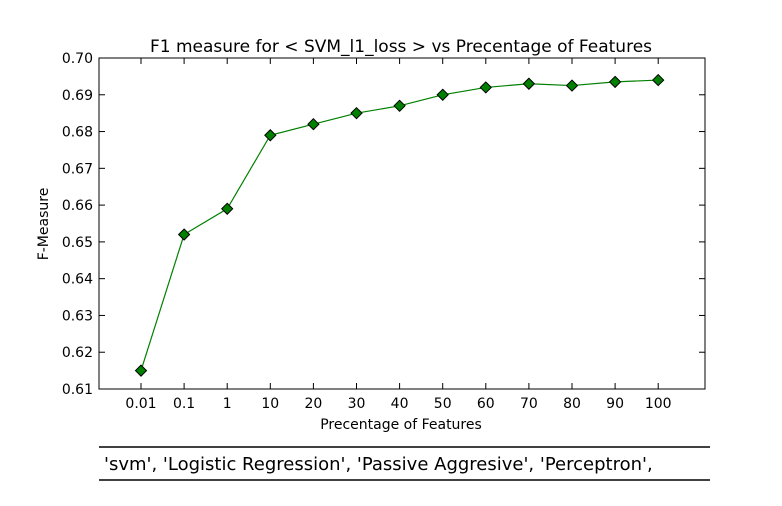  Describe the element at coordinates (77, 316) in the screenshot. I see `y-tick-label: 0.63` at that location.